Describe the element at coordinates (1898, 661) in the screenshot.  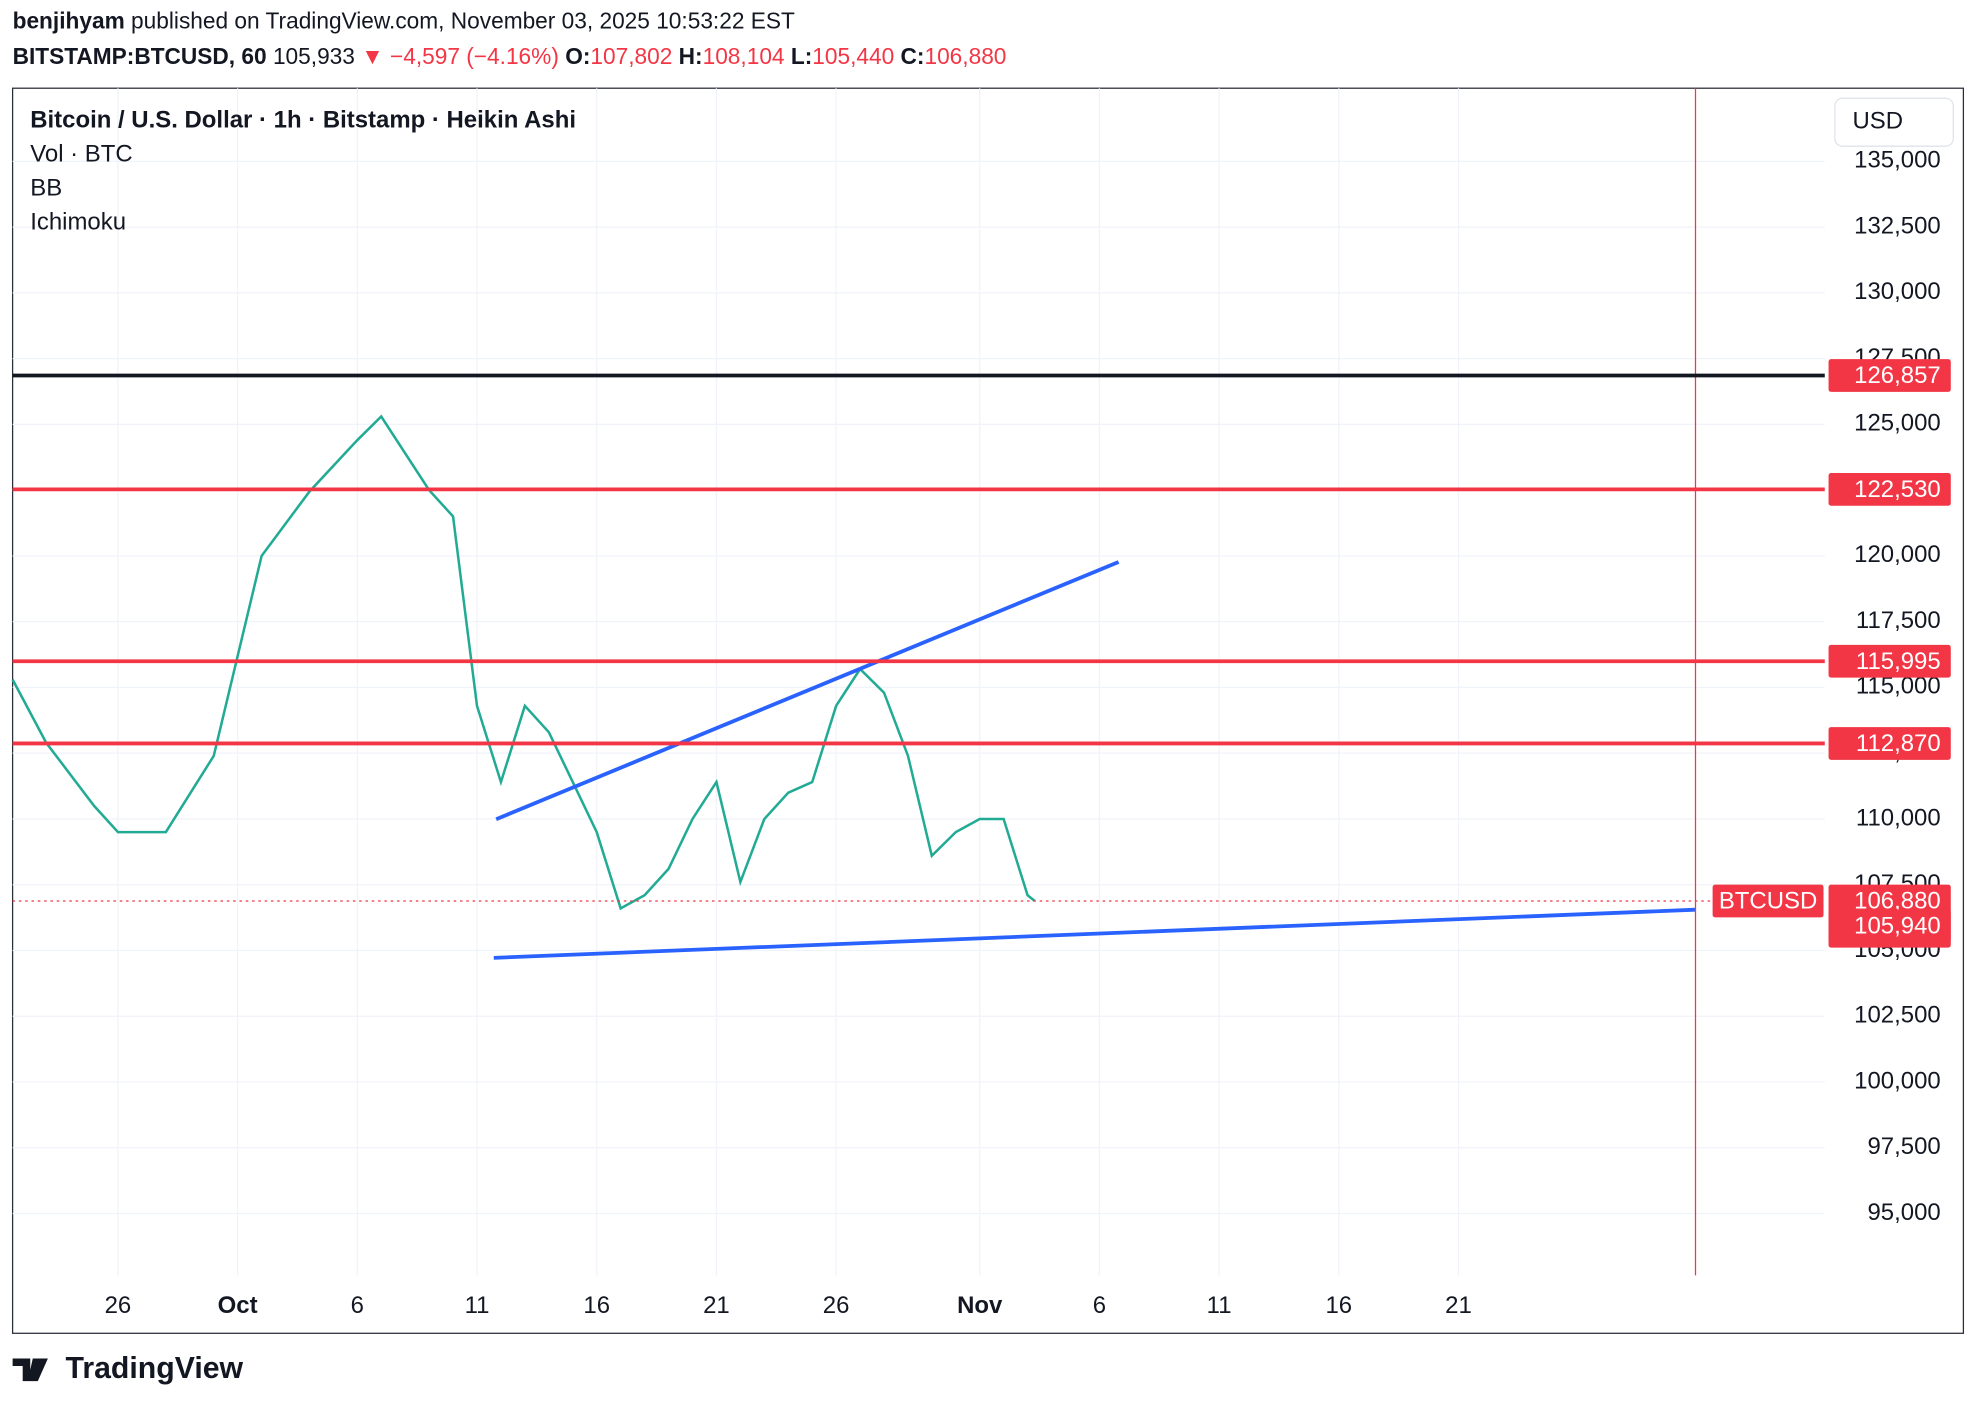
I see `level-label: 115,995` at that location.